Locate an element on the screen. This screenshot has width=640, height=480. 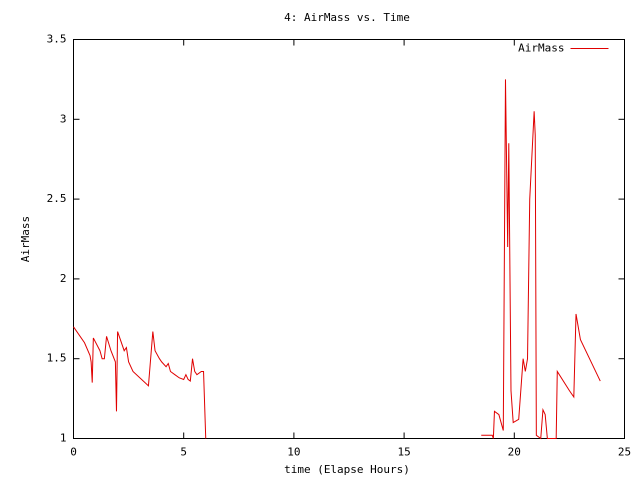
x-tick-label: 20 is located at coordinates (514, 452).